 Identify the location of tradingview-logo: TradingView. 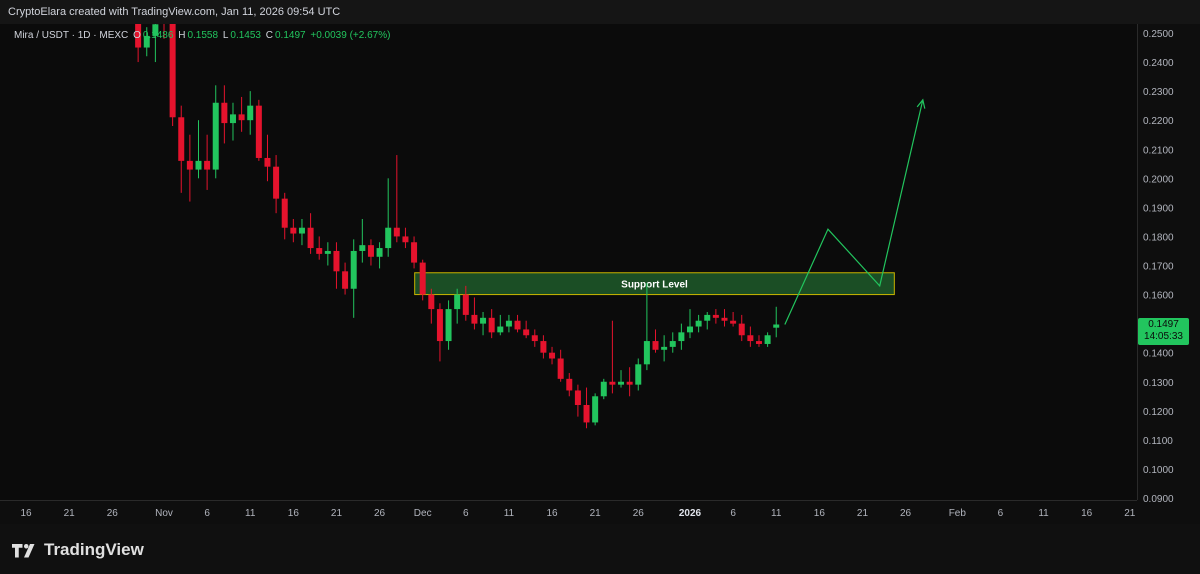
(77, 550).